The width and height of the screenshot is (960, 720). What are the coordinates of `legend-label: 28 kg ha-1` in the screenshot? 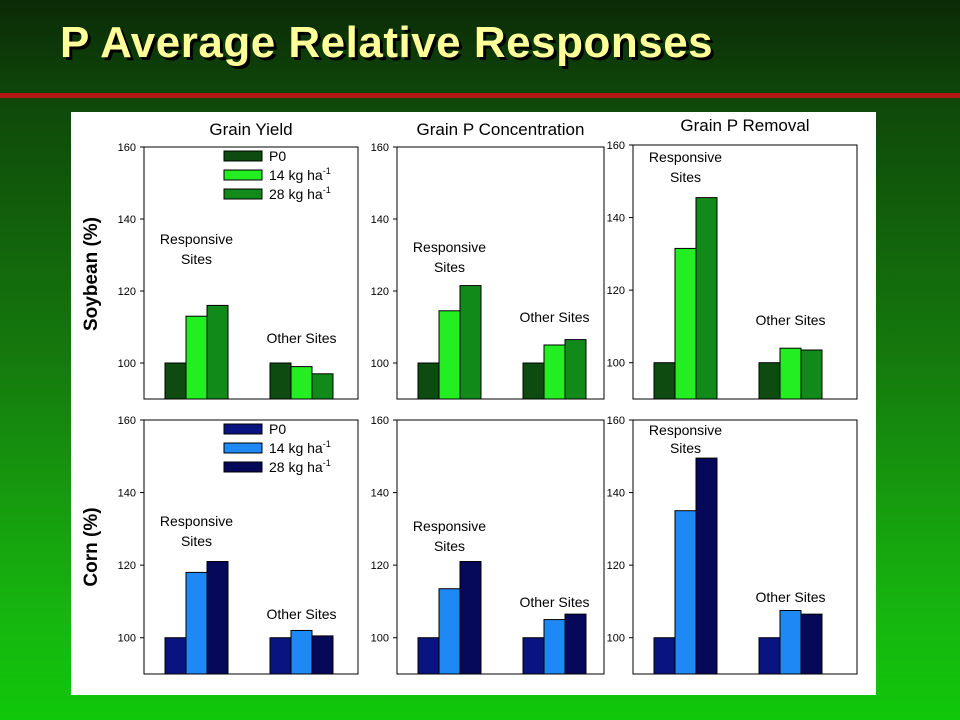 It's located at (300, 193).